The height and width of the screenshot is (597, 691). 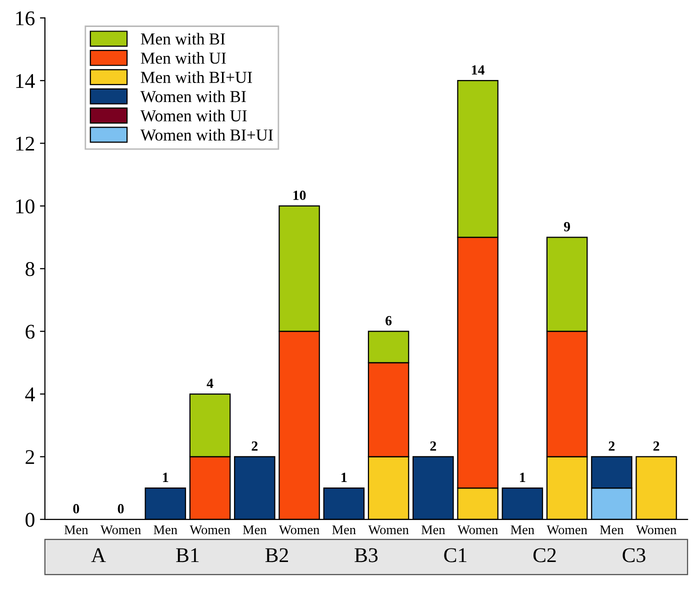 What do you see at coordinates (366, 555) in the screenshot?
I see `text: B3` at bounding box center [366, 555].